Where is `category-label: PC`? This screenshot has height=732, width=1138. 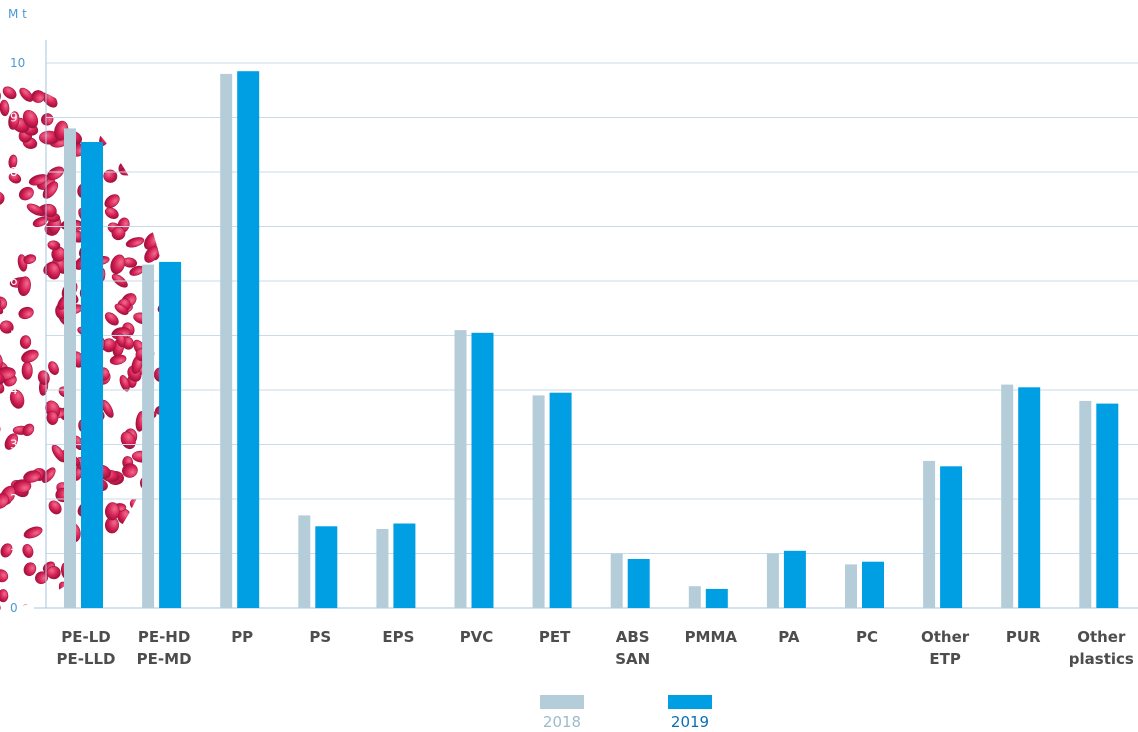
category-label: PC is located at coordinates (867, 637).